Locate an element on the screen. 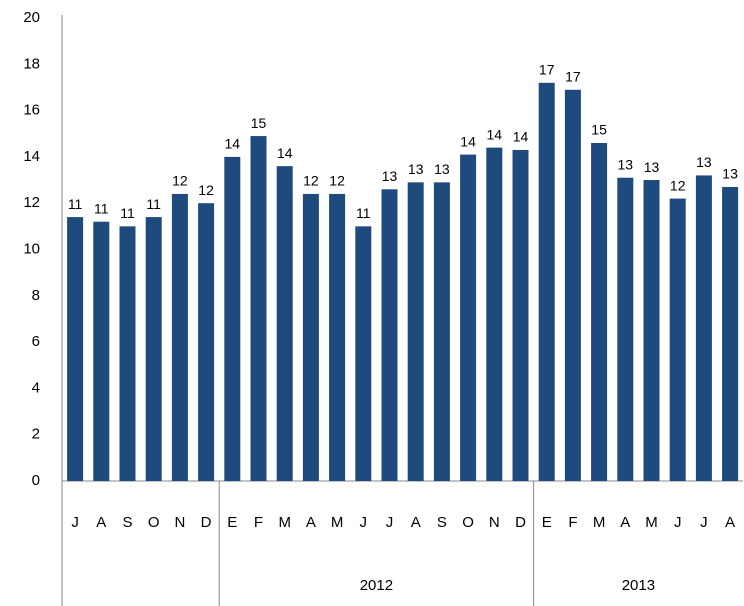  y-tick-label: 10 is located at coordinates (31, 248).